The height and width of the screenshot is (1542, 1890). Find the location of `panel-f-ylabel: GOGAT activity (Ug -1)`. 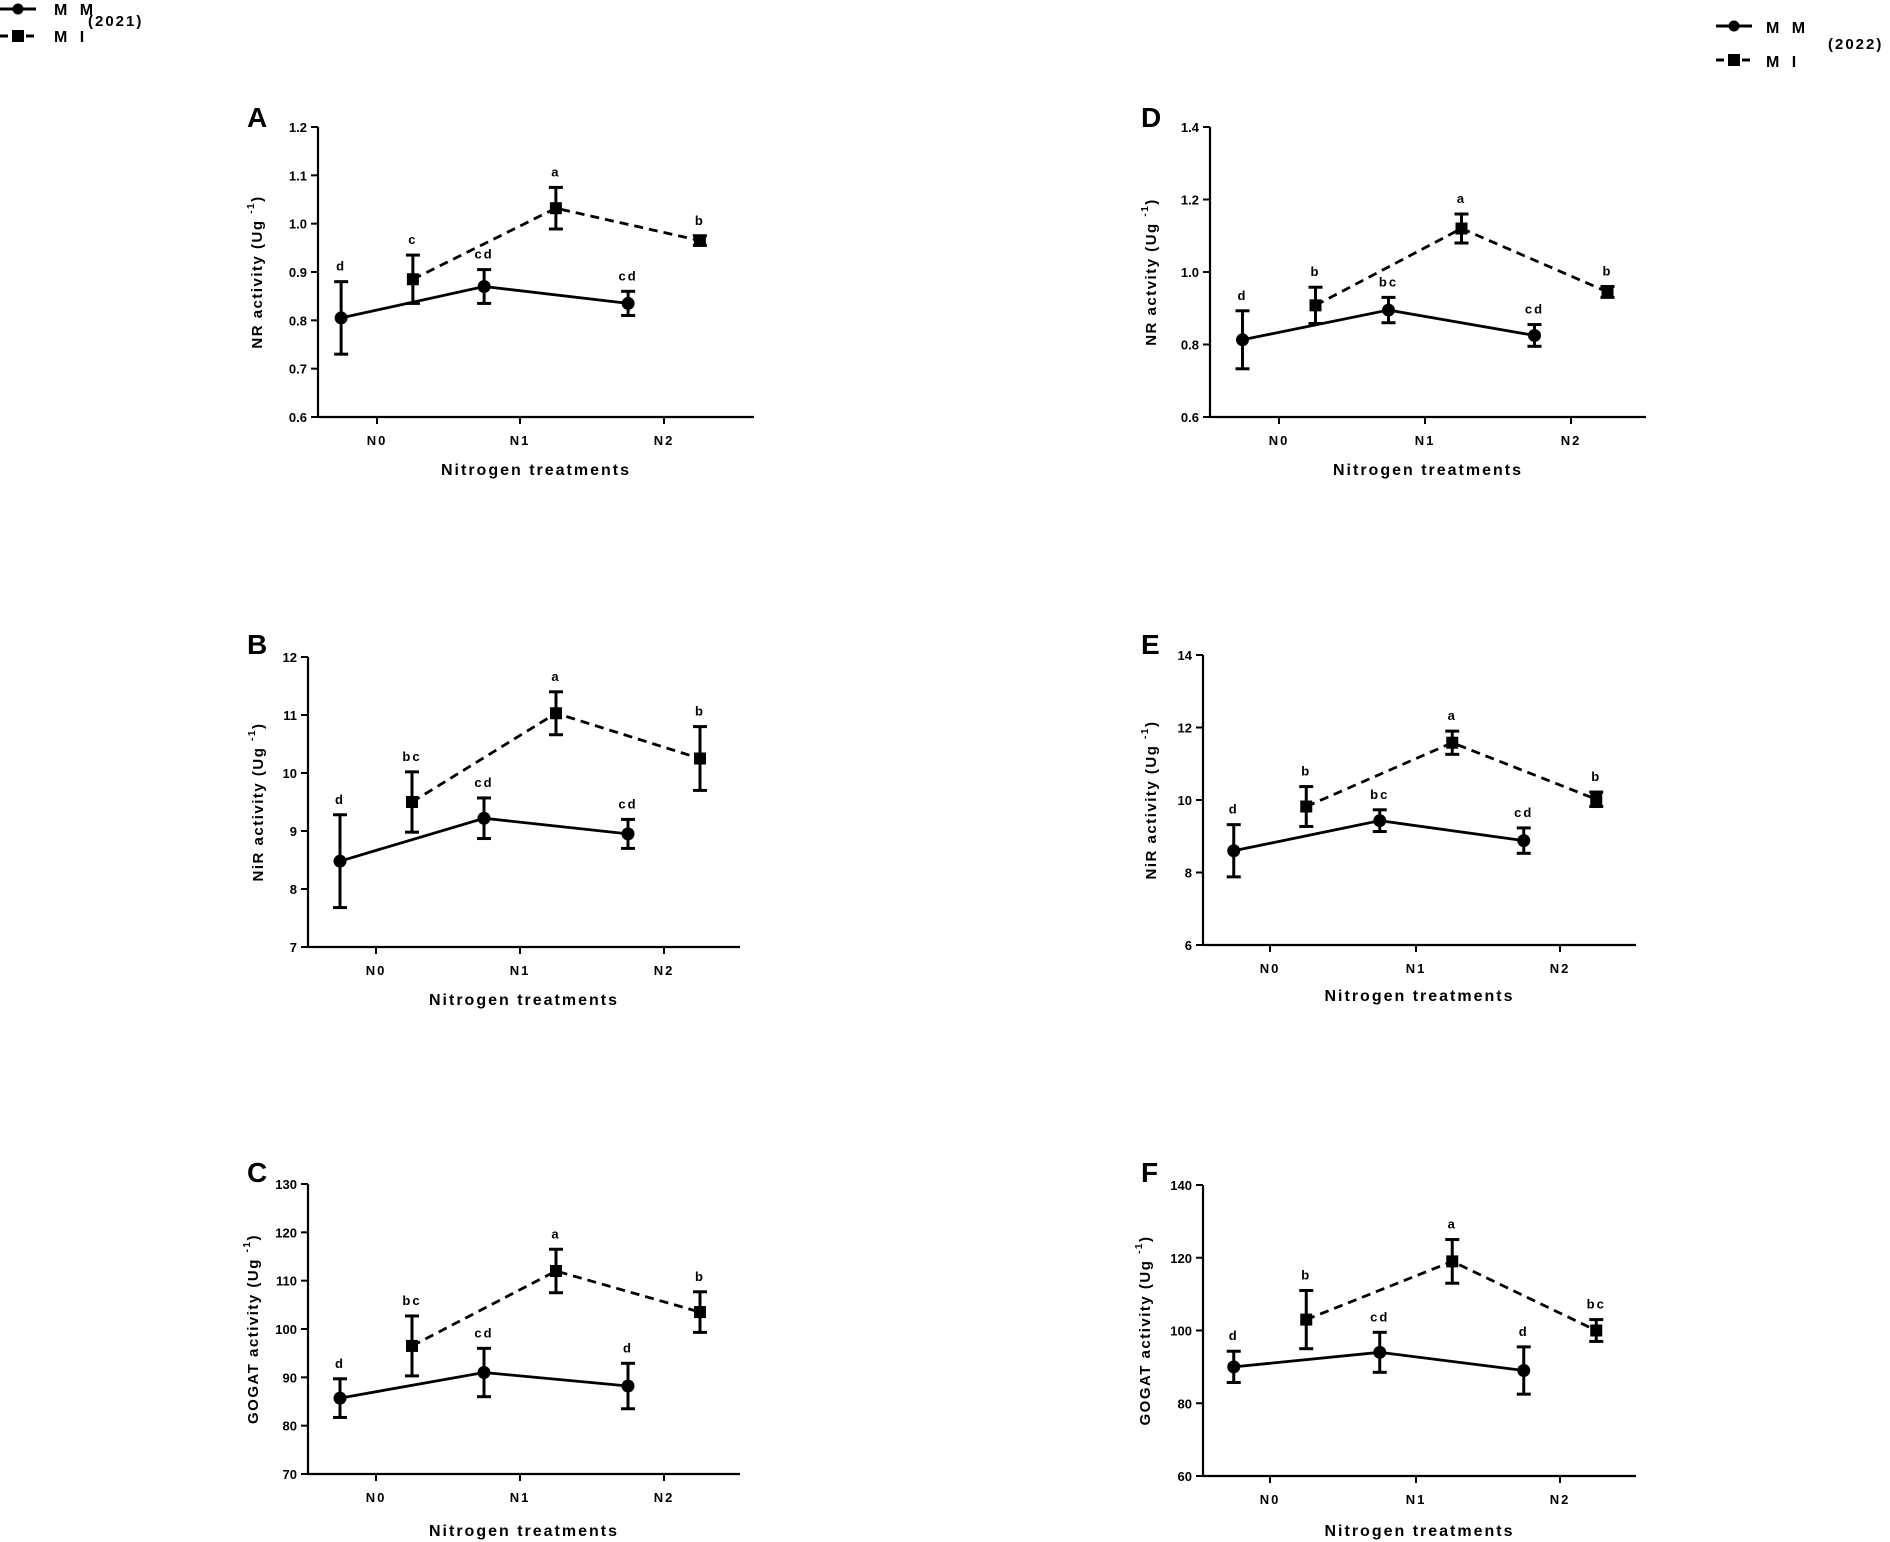

panel-f-ylabel: GOGAT activity (Ug -1) is located at coordinates (1144, 1331).